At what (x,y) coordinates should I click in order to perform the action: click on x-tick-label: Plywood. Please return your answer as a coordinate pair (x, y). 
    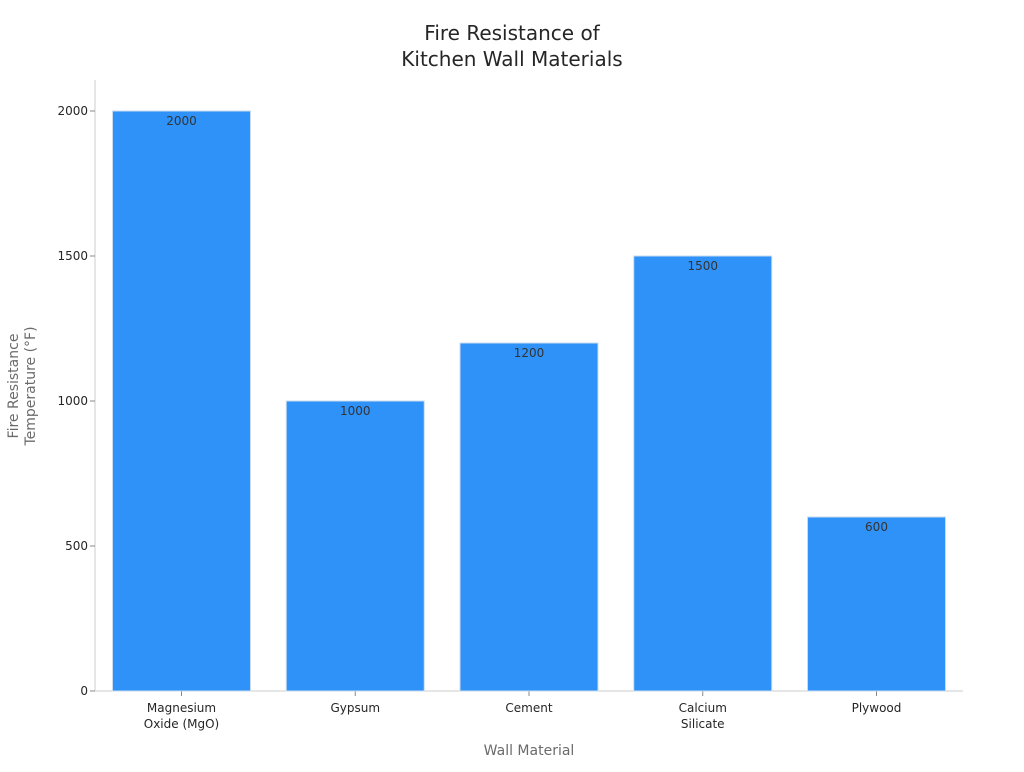
    Looking at the image, I should click on (877, 708).